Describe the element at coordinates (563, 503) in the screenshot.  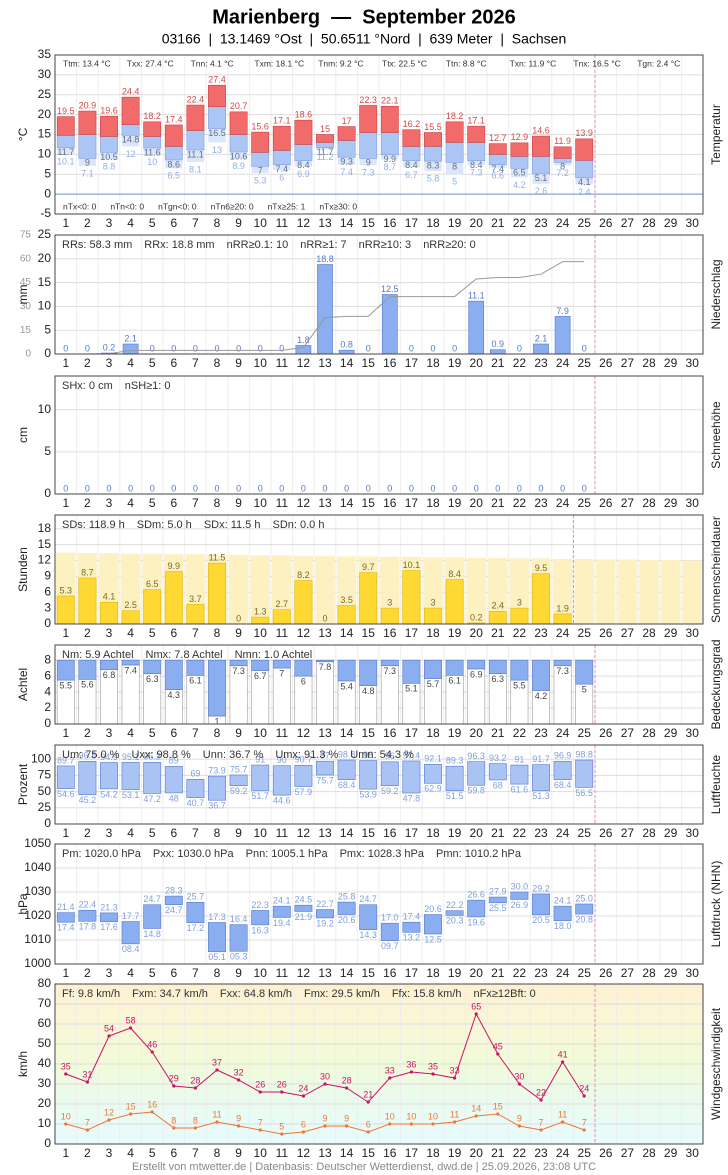
I see `day-label: 24` at that location.